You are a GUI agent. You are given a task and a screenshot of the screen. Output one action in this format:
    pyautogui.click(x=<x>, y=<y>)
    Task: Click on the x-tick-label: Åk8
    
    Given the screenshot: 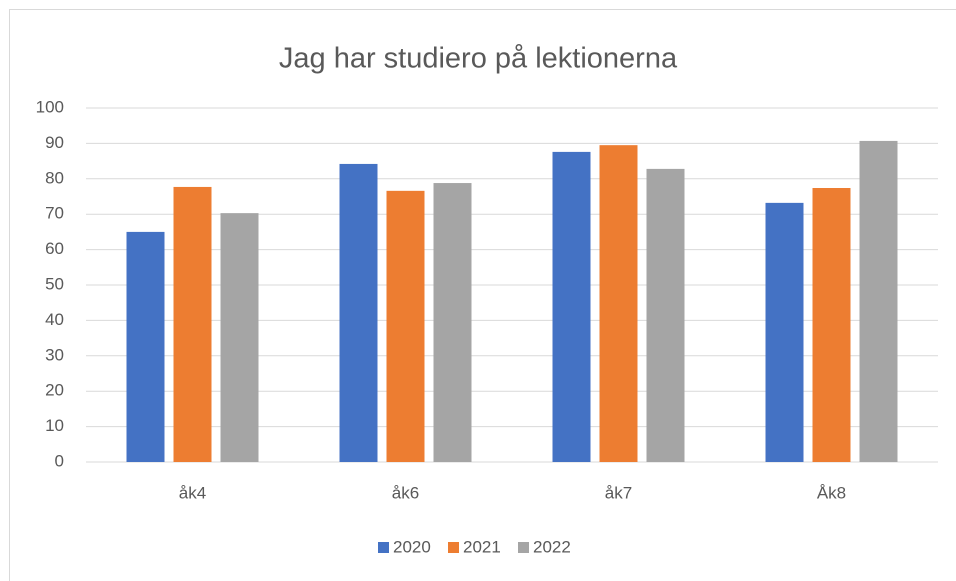 What is the action you would take?
    pyautogui.click(x=831, y=492)
    